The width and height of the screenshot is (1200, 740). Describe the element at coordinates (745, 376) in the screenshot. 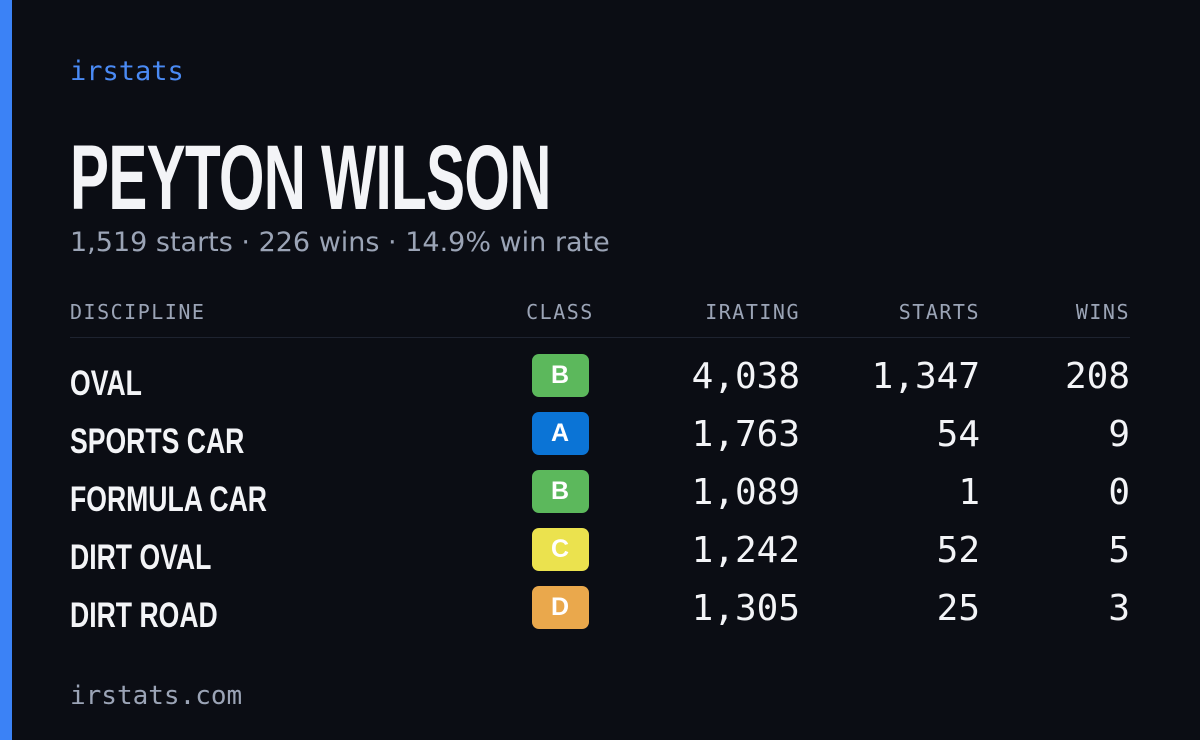

I see `irating: 4,038` at that location.